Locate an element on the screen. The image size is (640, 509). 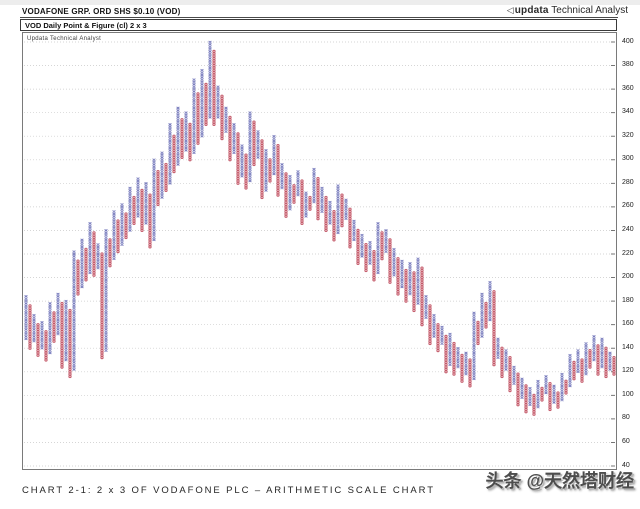
updata-logo-suffix: Technical Analyst is located at coordinates (588, 10).